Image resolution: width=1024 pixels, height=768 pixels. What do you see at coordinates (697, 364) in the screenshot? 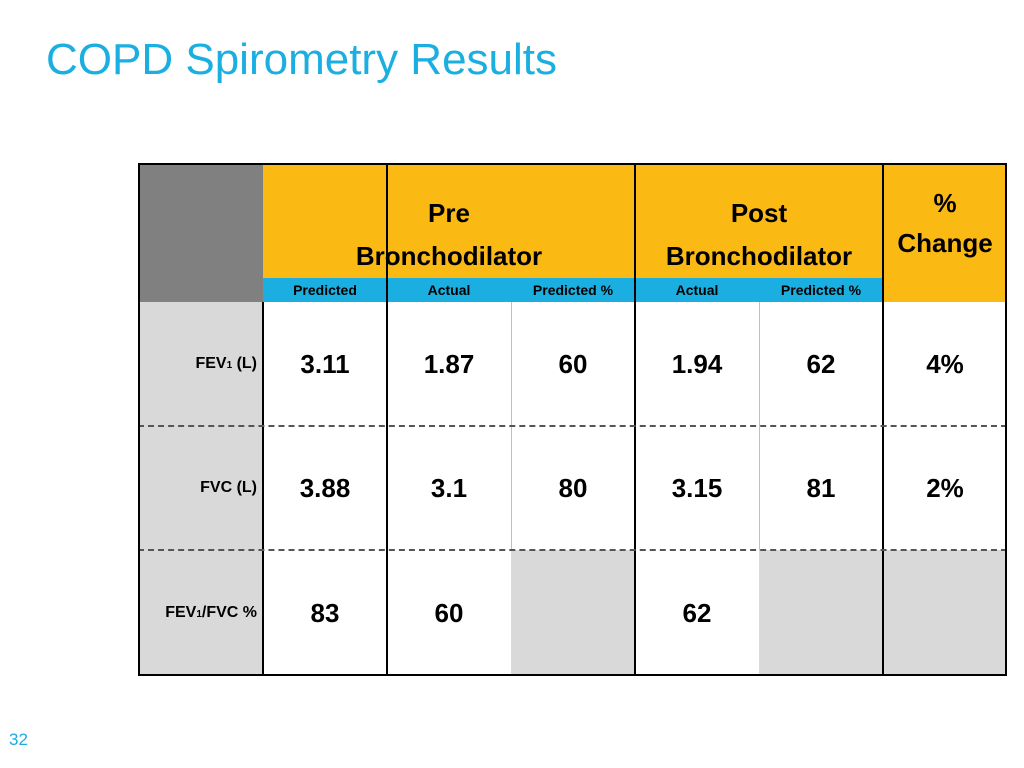
I see `fev1-post-actual: 1.94` at bounding box center [697, 364].